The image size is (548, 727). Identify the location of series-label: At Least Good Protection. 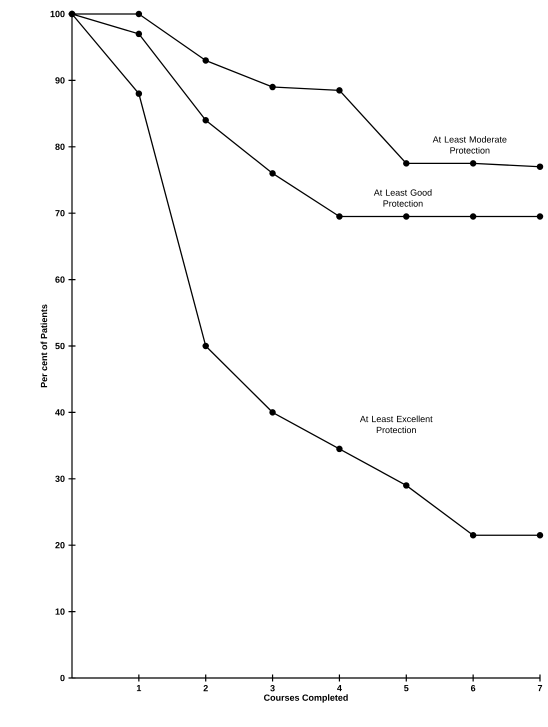
(403, 198).